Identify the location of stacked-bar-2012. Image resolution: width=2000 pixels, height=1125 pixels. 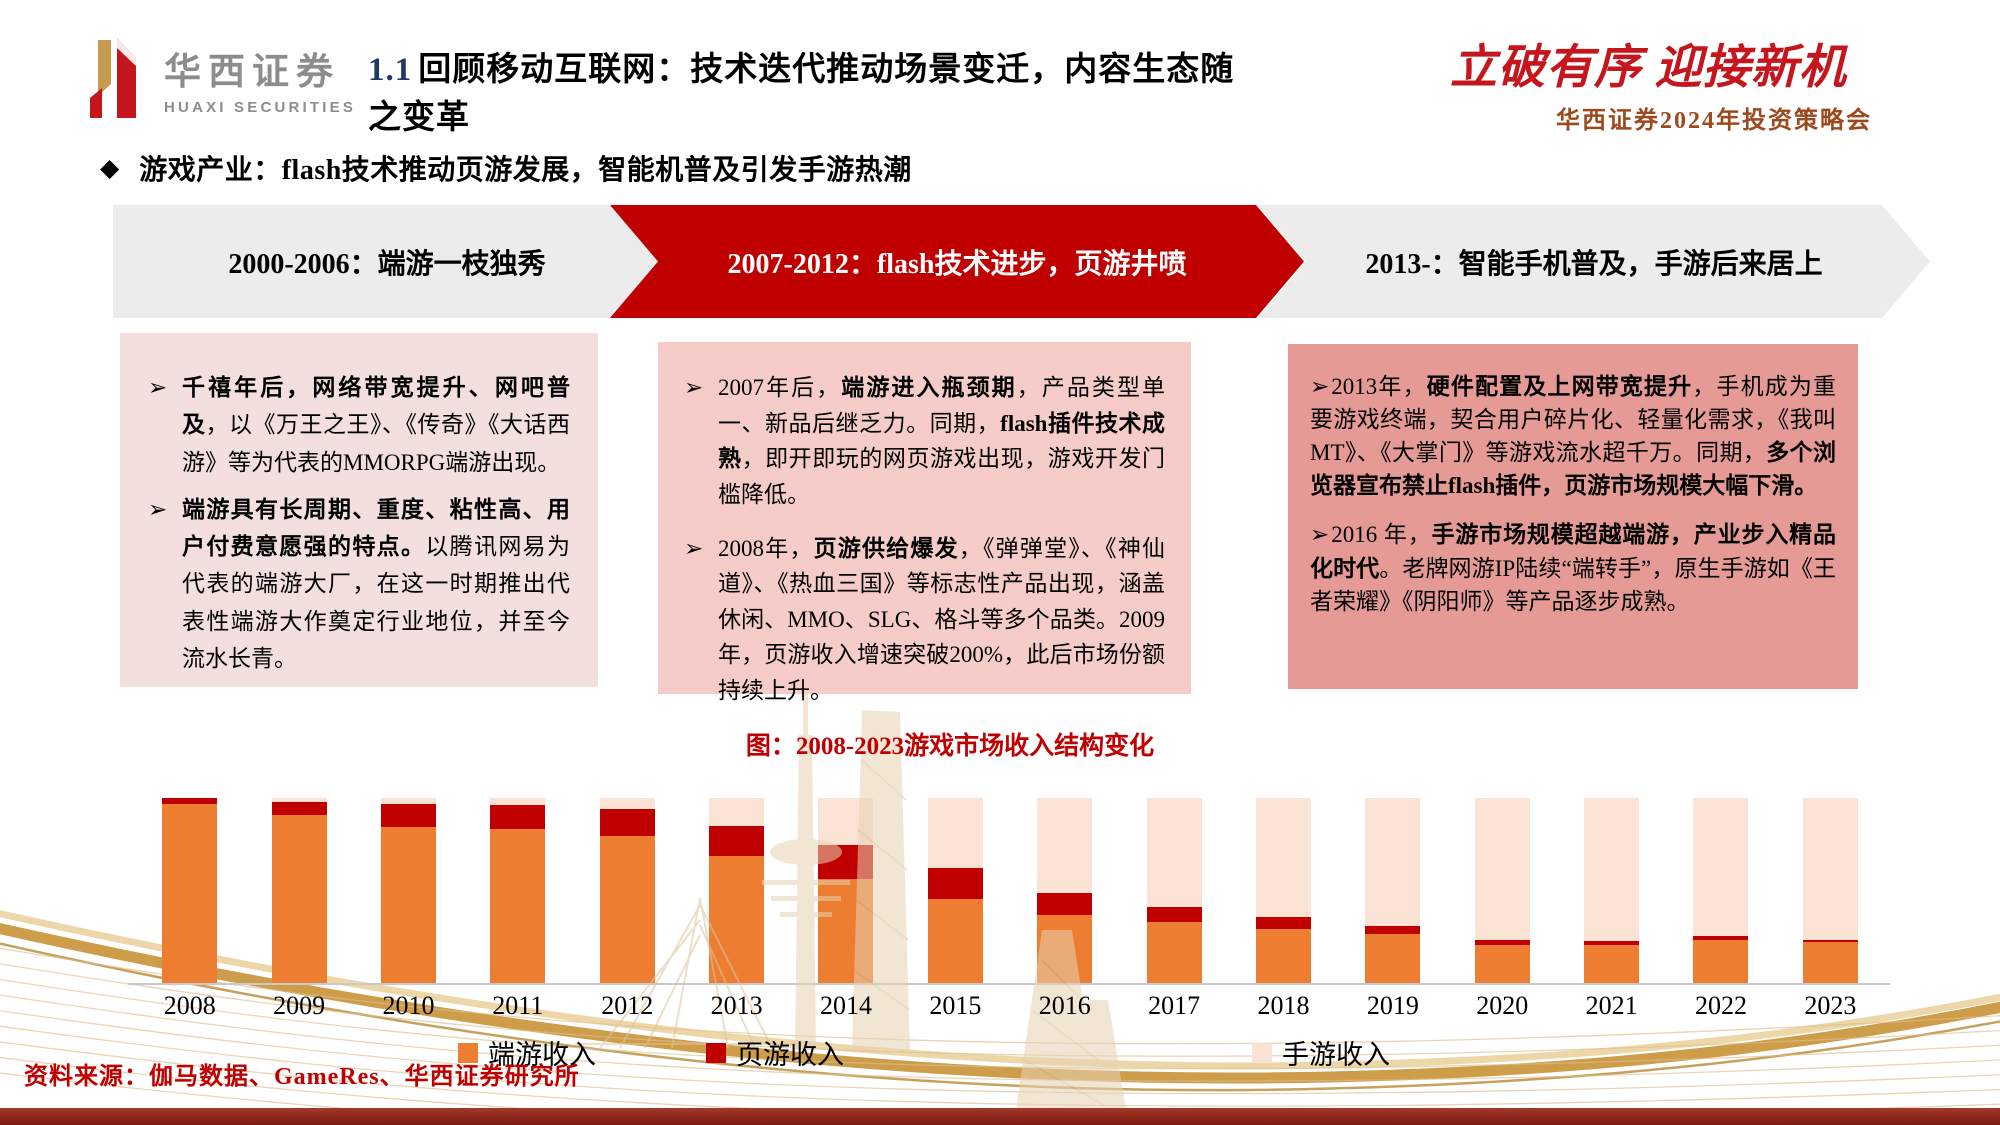
(627, 890).